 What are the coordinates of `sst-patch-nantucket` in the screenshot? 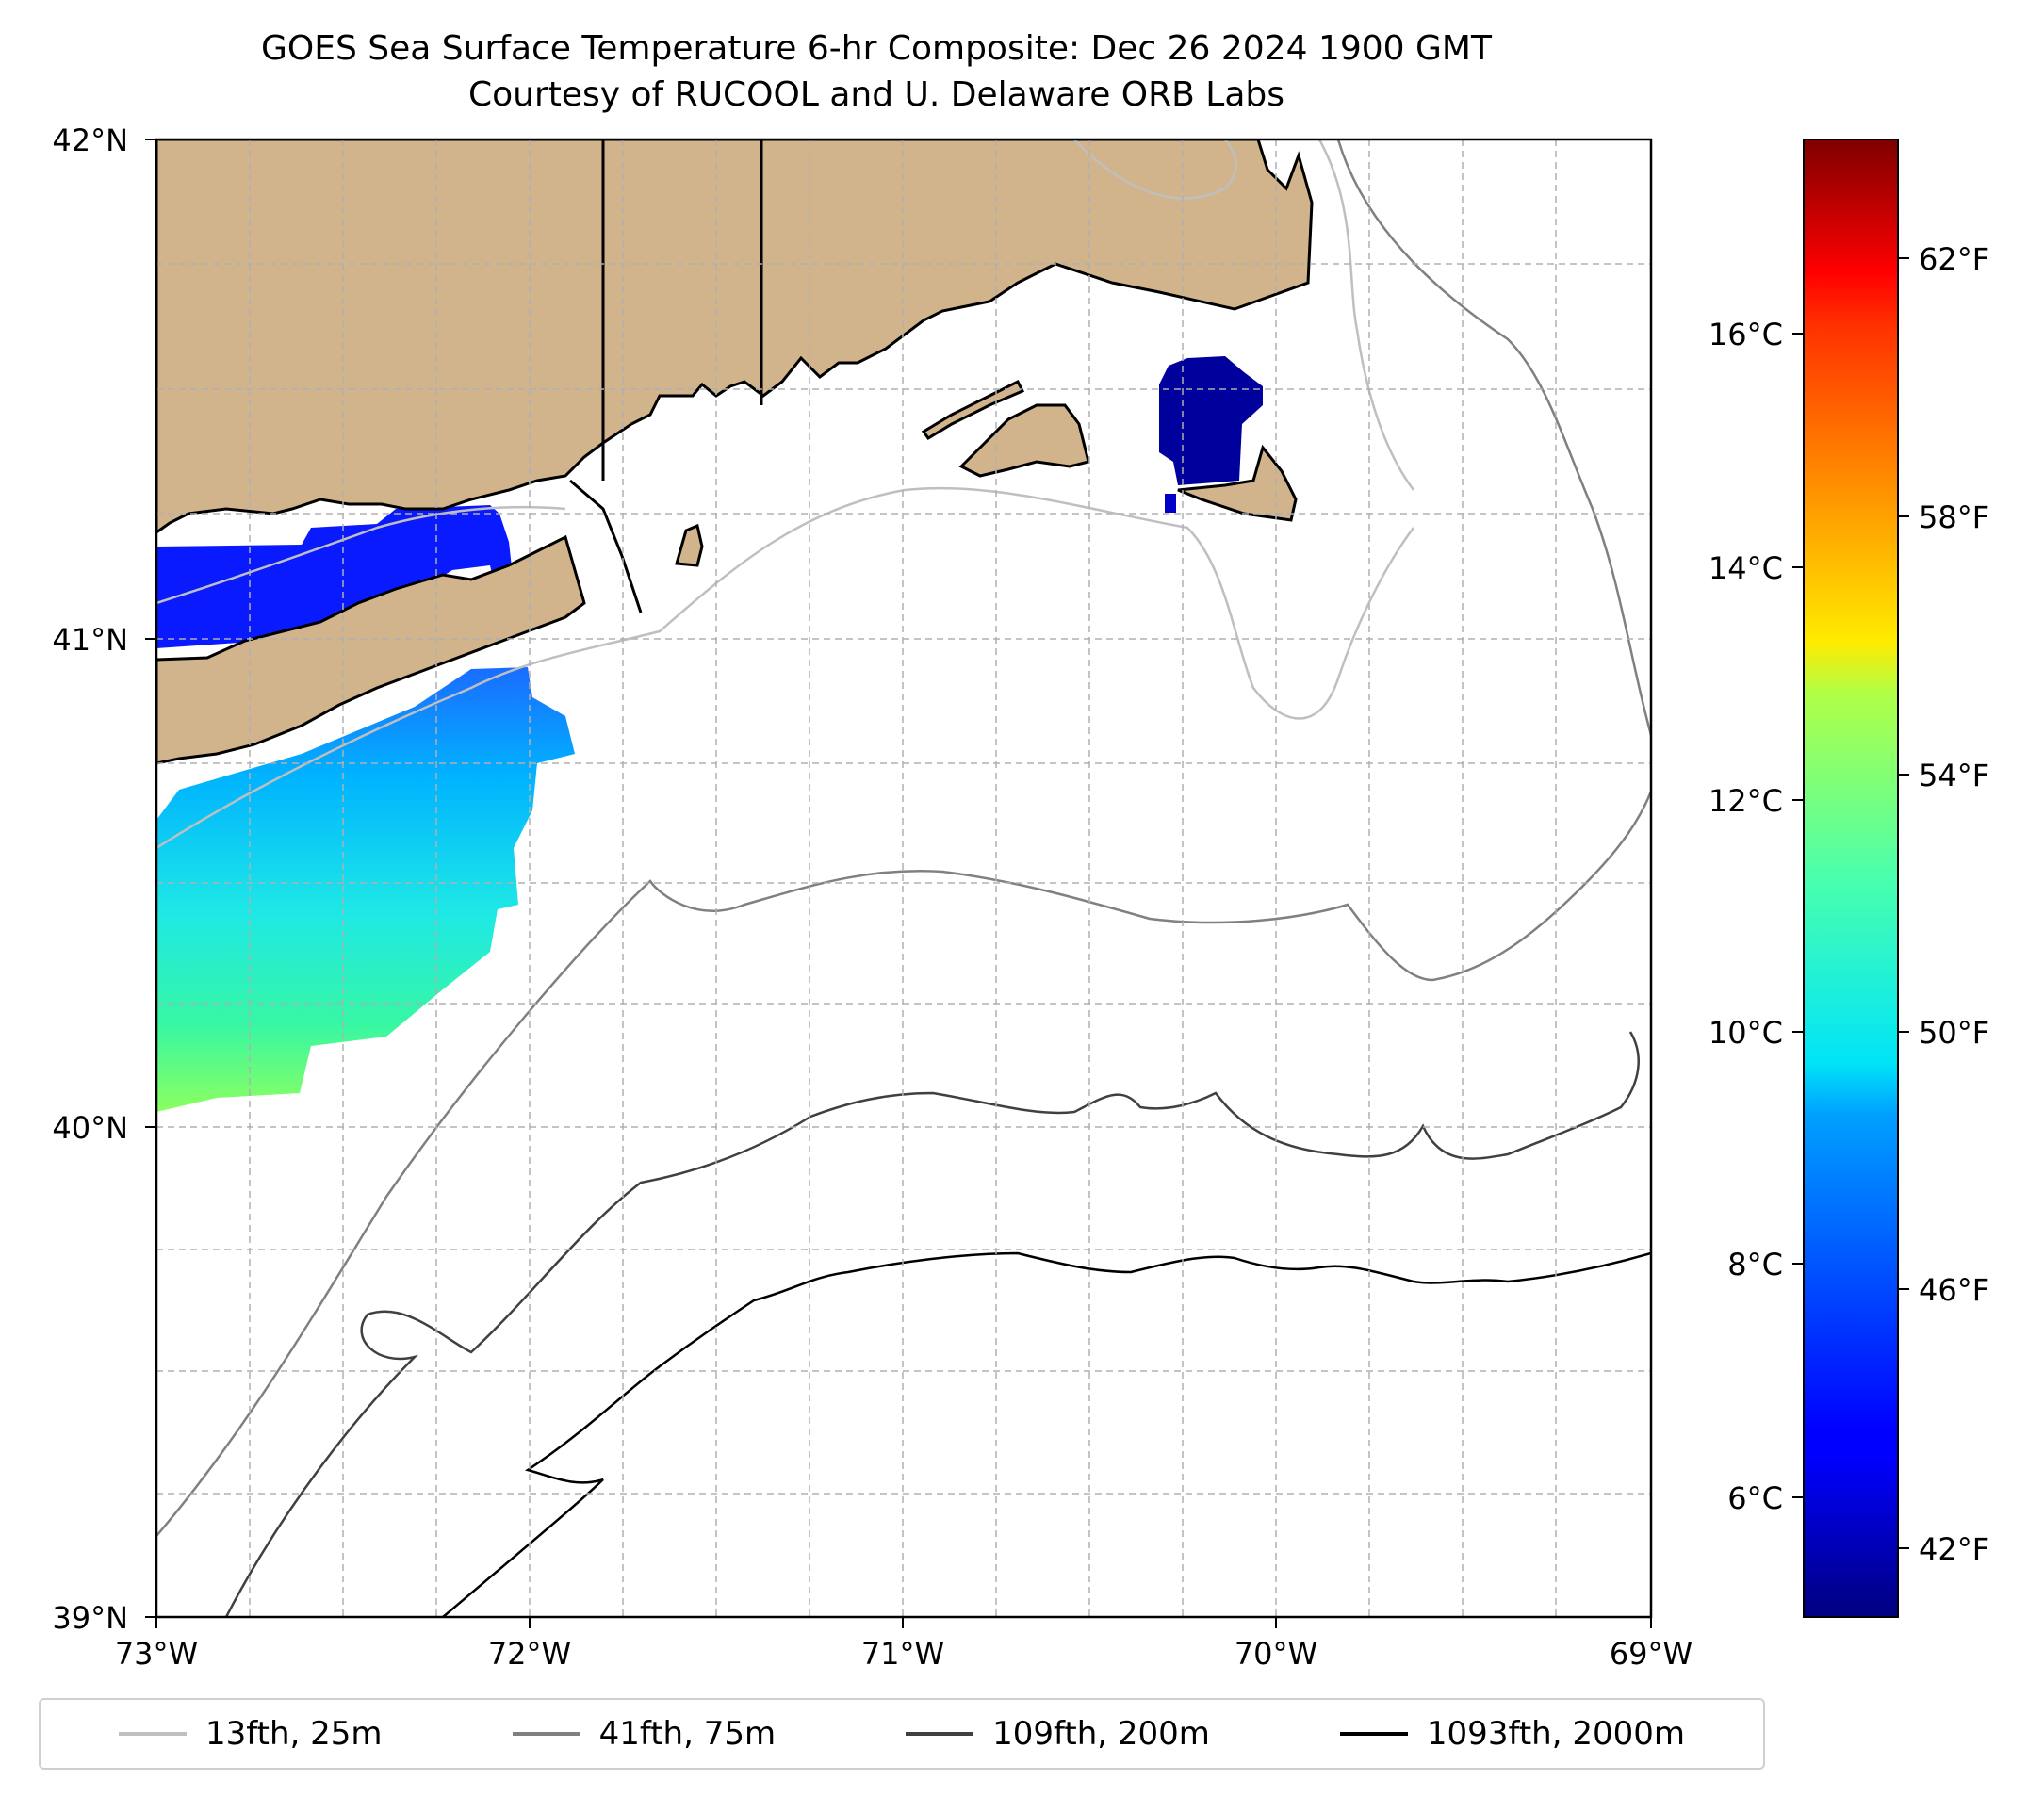 It's located at (1211, 420).